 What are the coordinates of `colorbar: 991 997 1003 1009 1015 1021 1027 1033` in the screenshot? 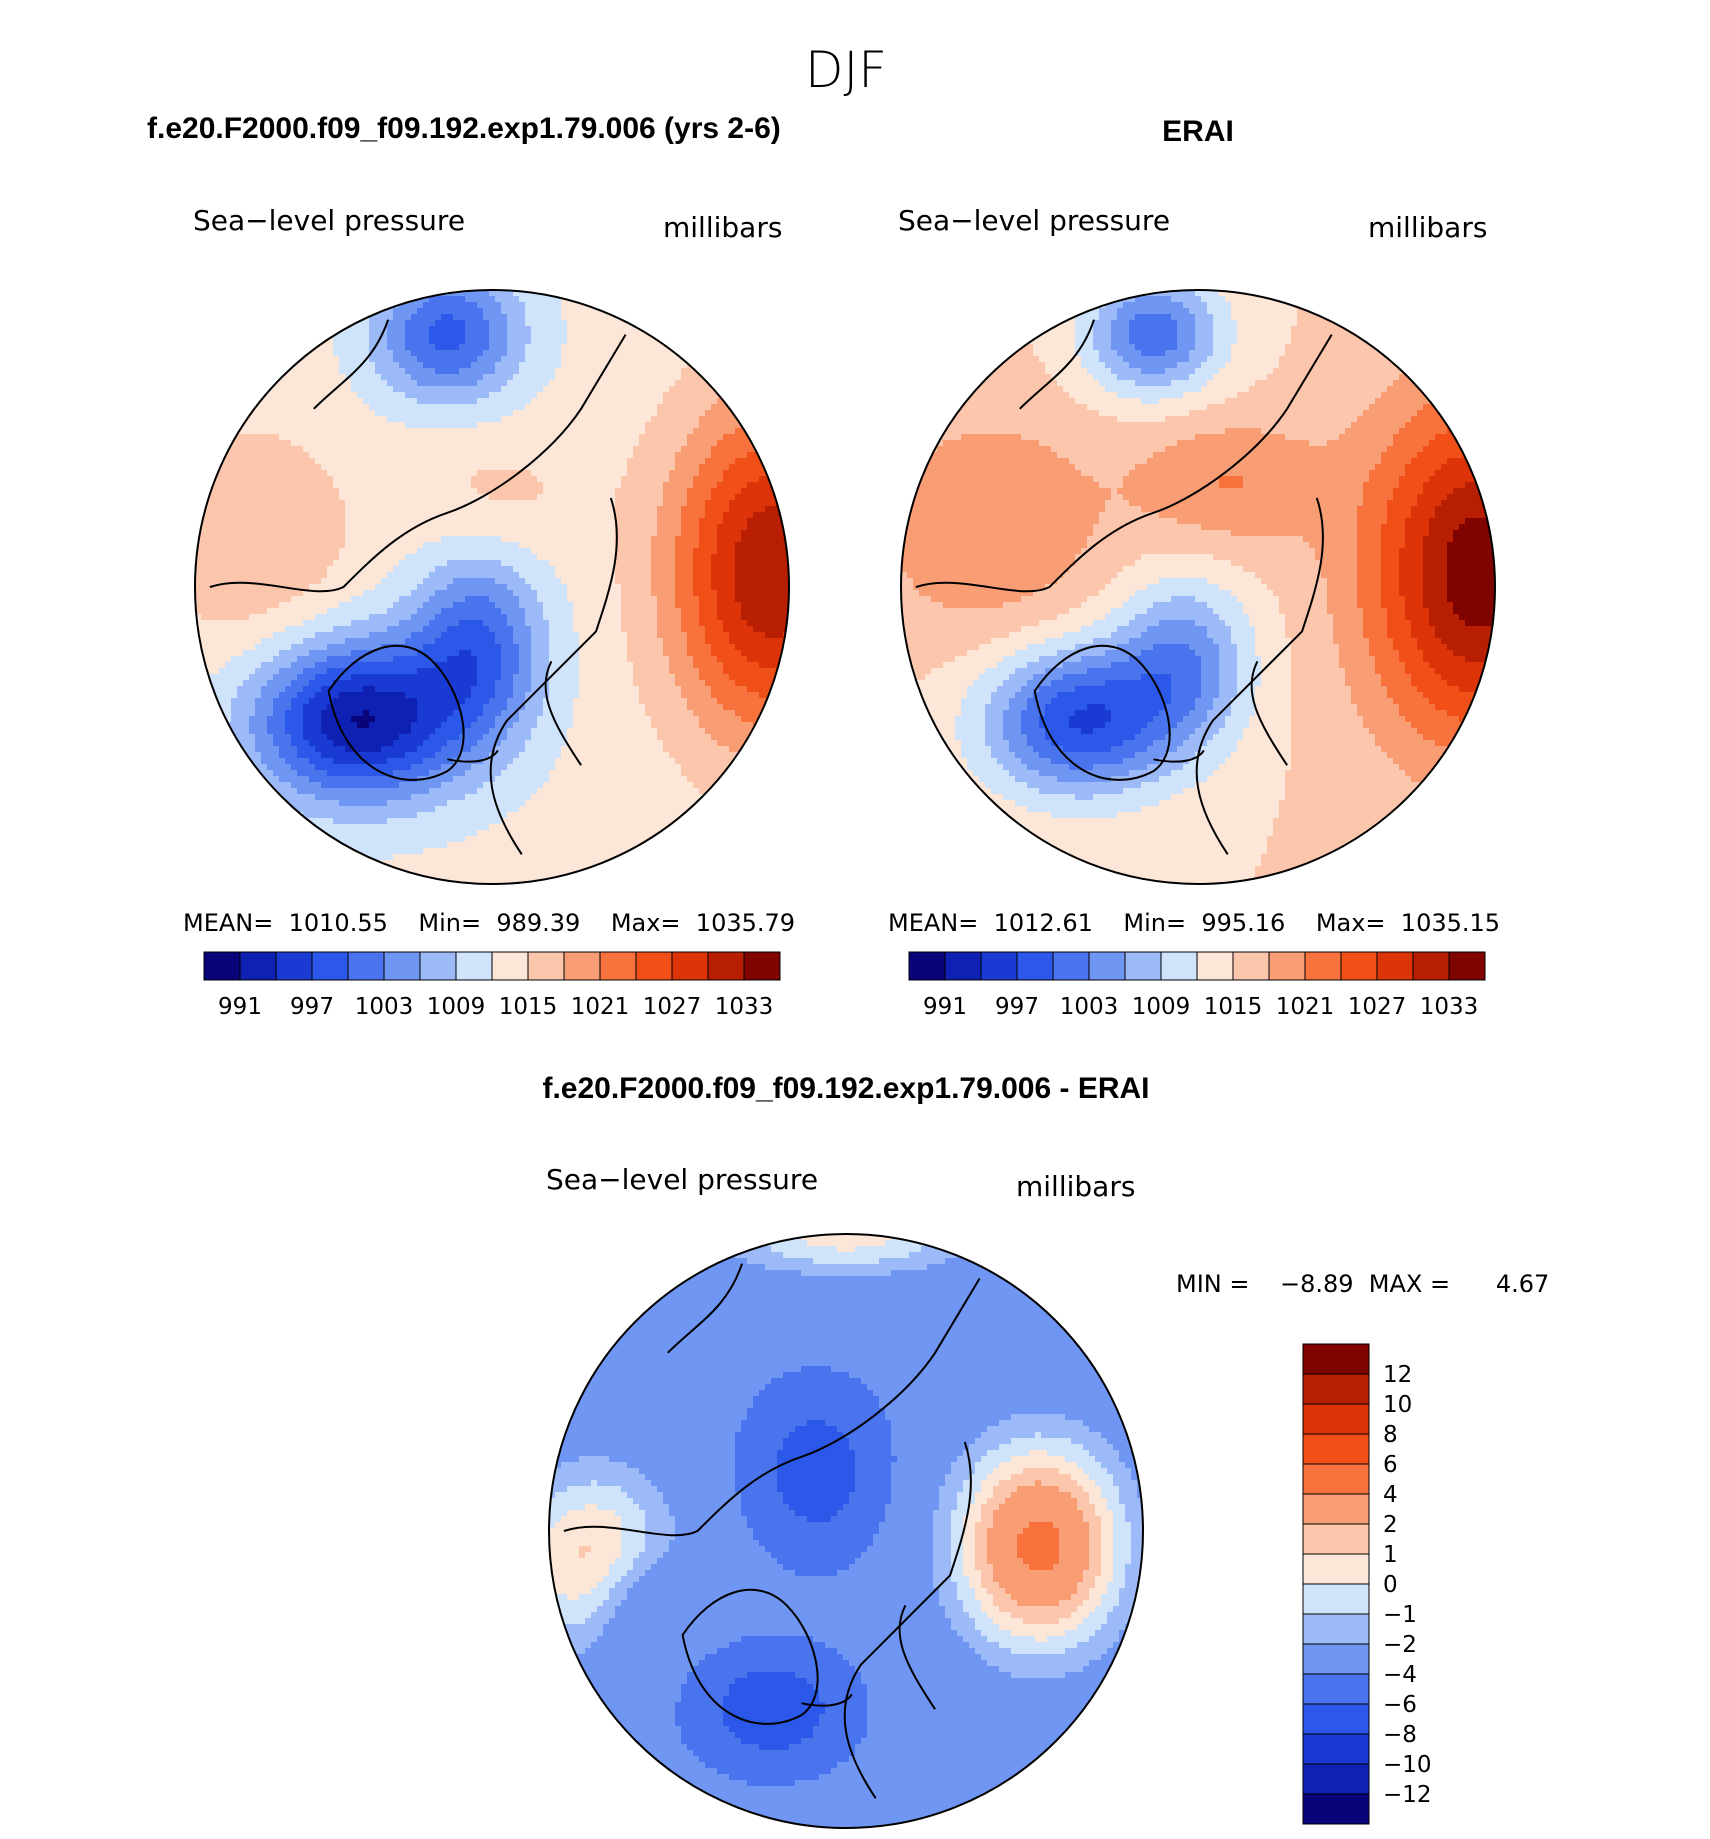 It's located at (1197, 985).